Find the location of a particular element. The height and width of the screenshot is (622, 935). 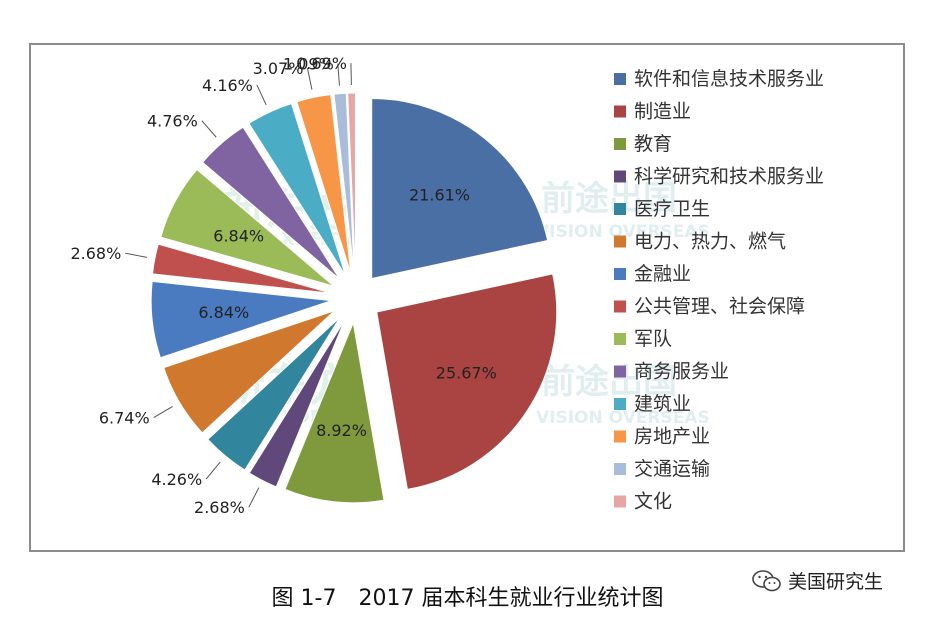

source-text: 美国研究生 is located at coordinates (836, 582).